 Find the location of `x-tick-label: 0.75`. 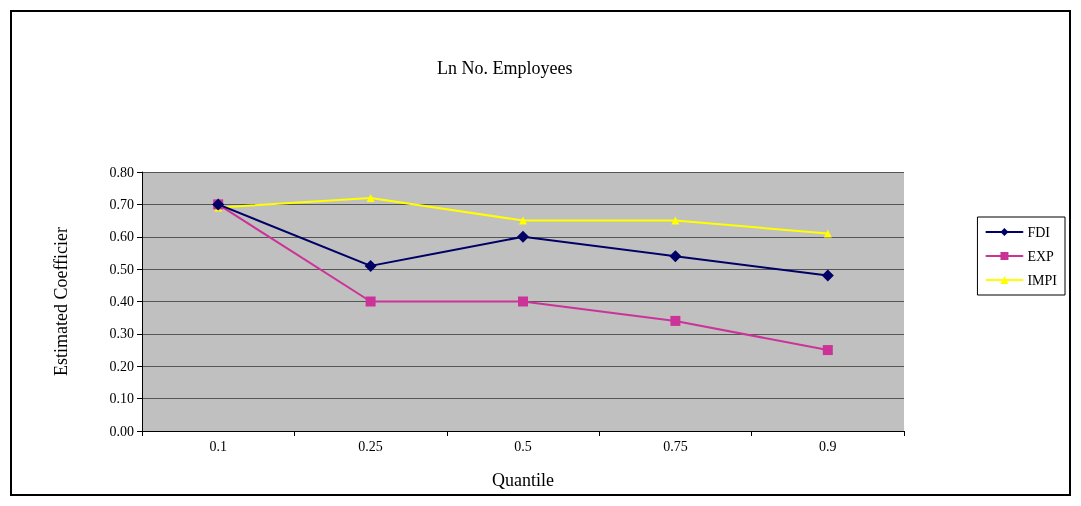

x-tick-label: 0.75 is located at coordinates (675, 446).